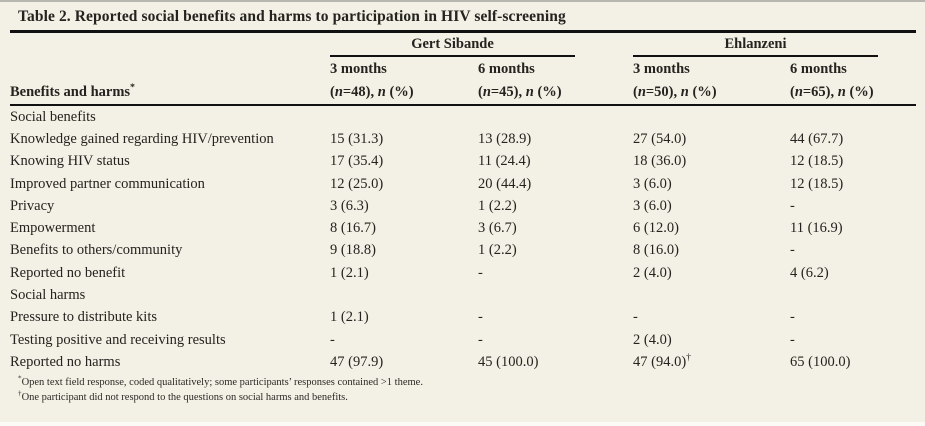  What do you see at coordinates (357, 361) in the screenshot?
I see `cell: 47 (97.9)` at bounding box center [357, 361].